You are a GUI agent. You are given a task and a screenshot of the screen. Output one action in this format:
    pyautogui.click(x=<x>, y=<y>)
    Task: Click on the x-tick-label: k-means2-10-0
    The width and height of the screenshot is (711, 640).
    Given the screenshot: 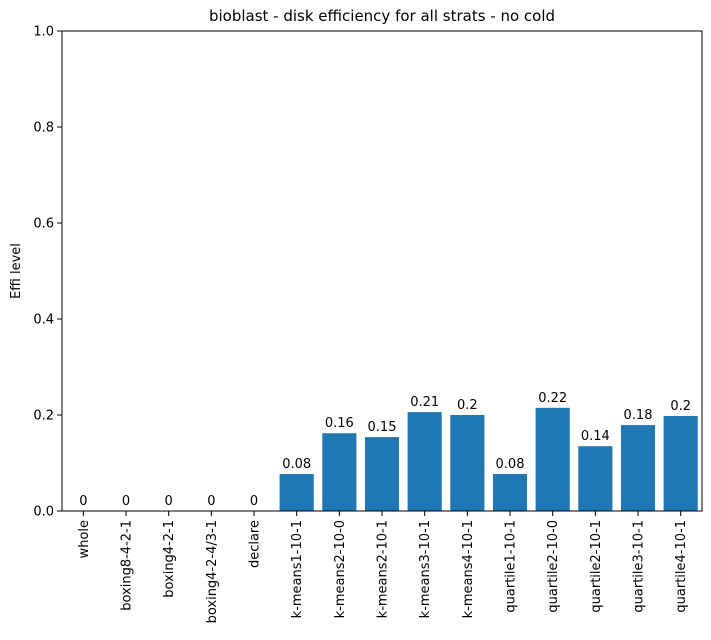 What is the action you would take?
    pyautogui.click(x=340, y=569)
    